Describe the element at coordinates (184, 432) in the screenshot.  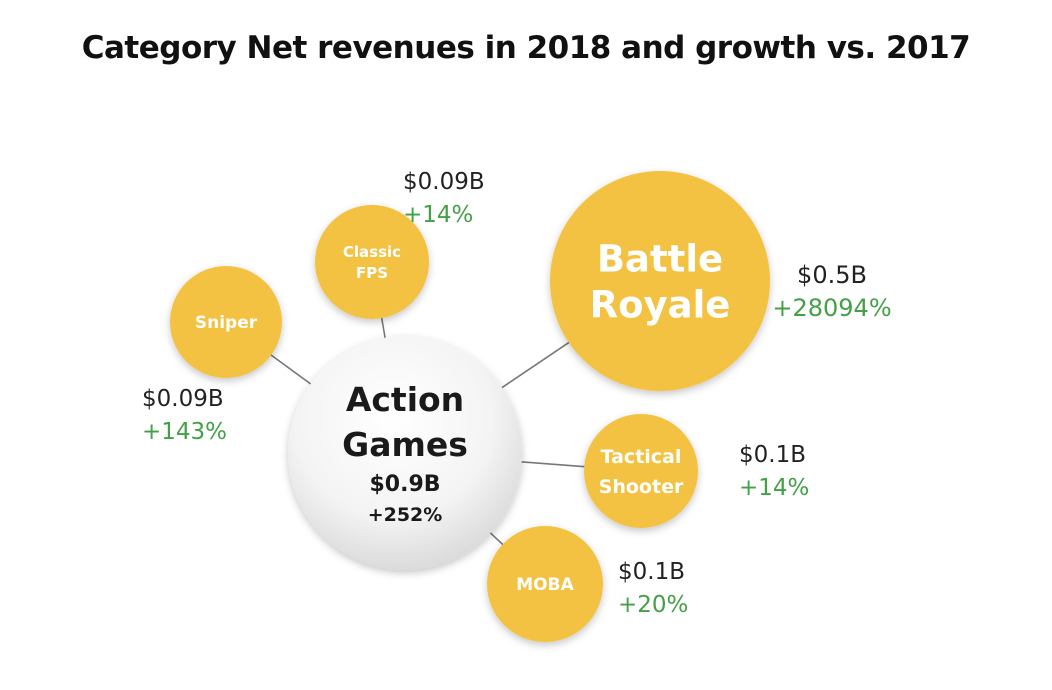
I see `growth-sniper: +143%` at that location.